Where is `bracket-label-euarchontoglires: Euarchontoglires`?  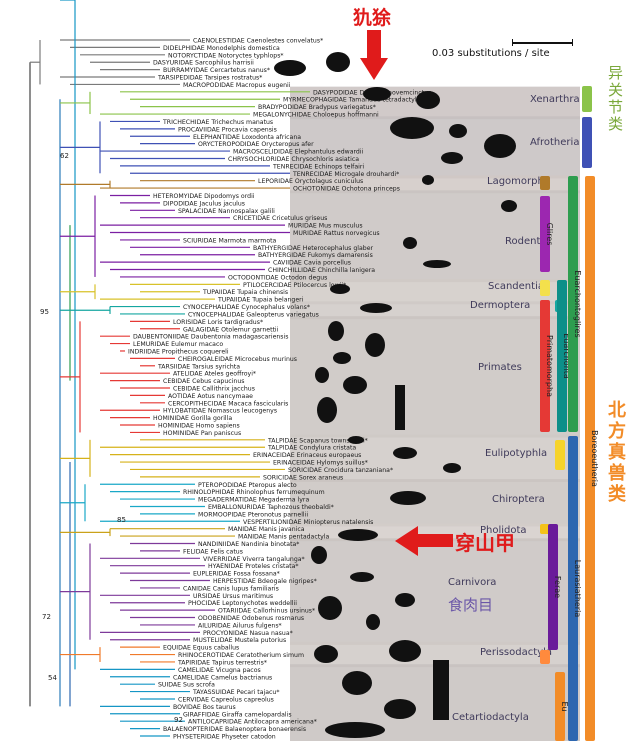
bracket-label-euarchontoglires: Euarchontoglires is located at coordinates (577, 303).